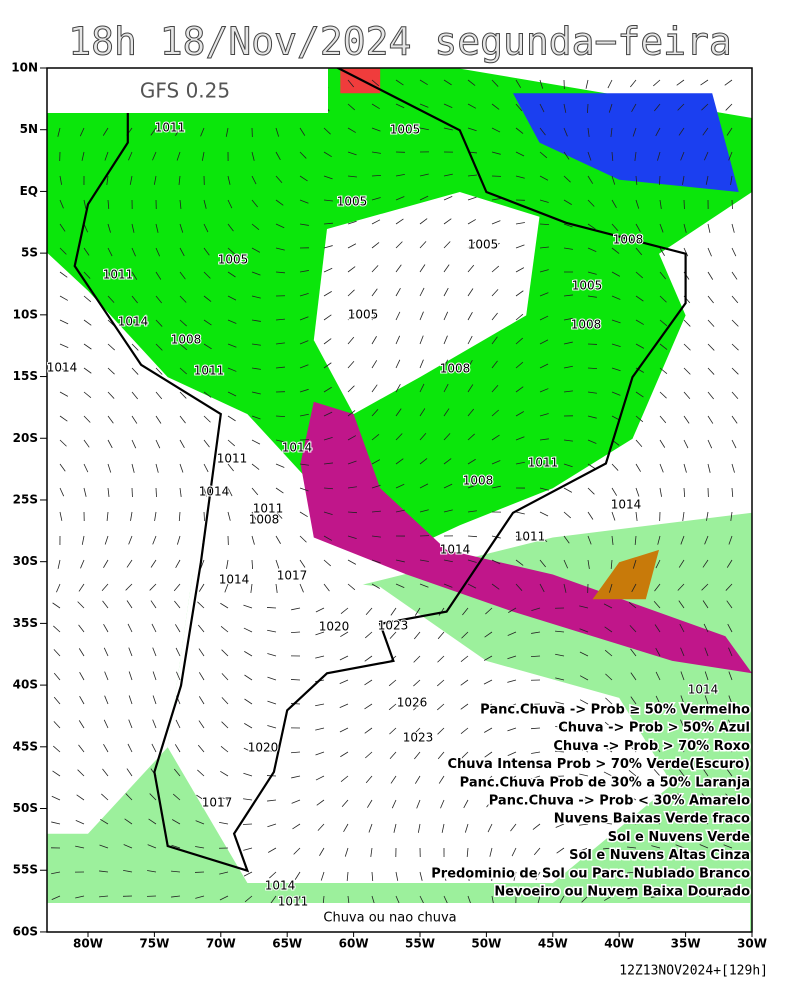 The width and height of the screenshot is (800, 1004). What do you see at coordinates (619, 944) in the screenshot?
I see `lon-label: 40W` at bounding box center [619, 944].